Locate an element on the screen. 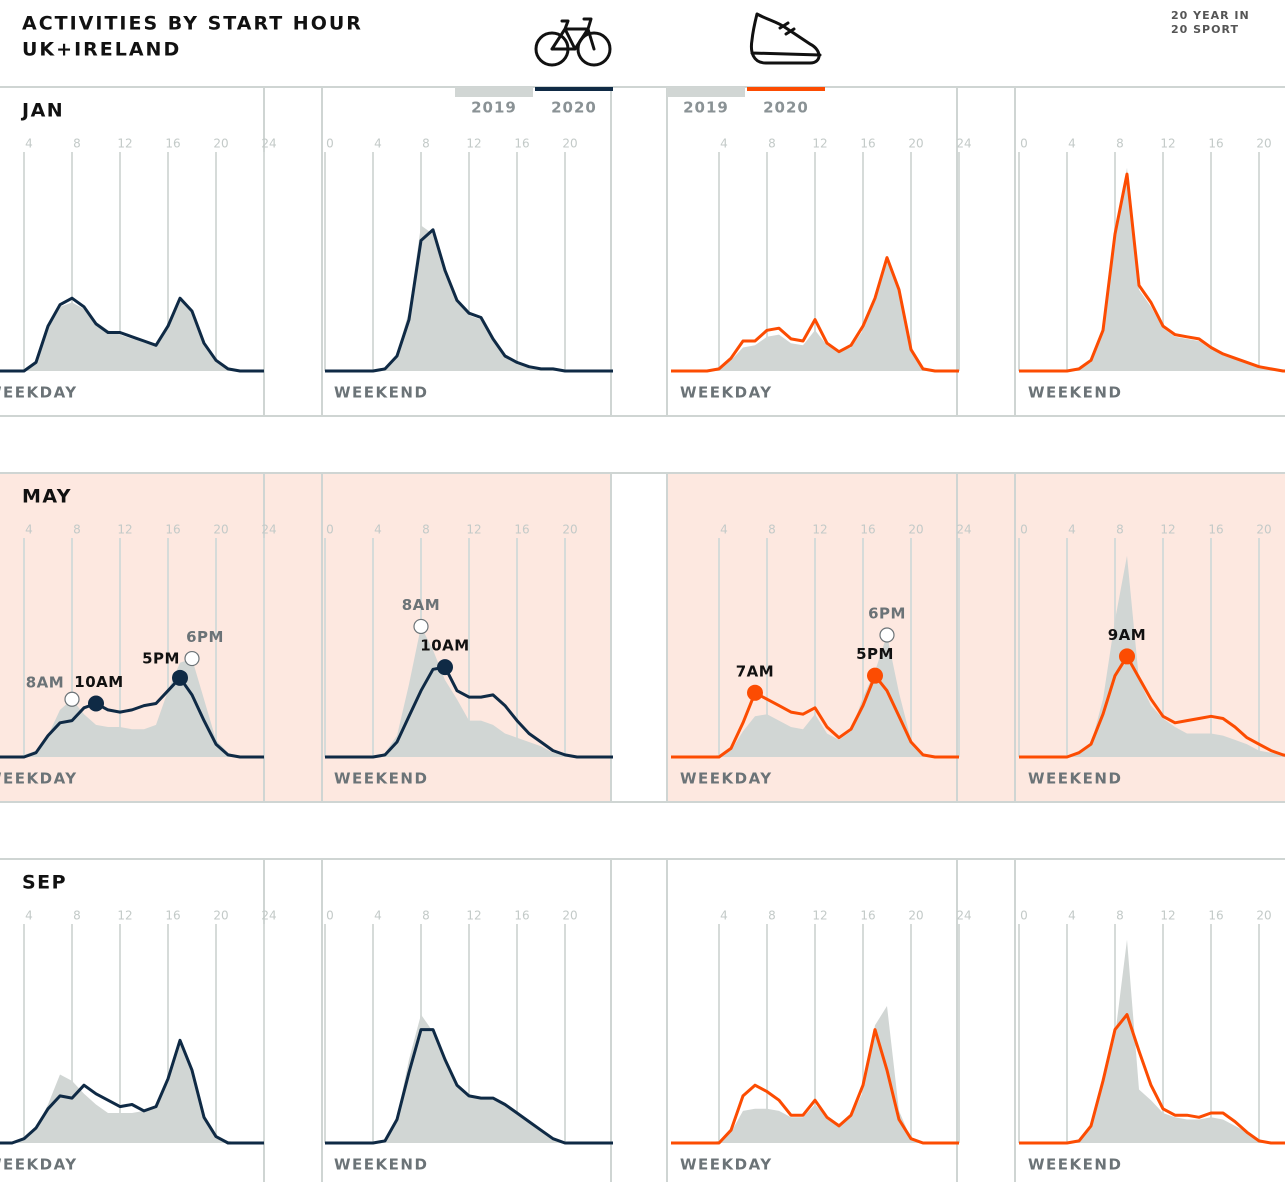  shoe-icon is located at coordinates (785, 38).